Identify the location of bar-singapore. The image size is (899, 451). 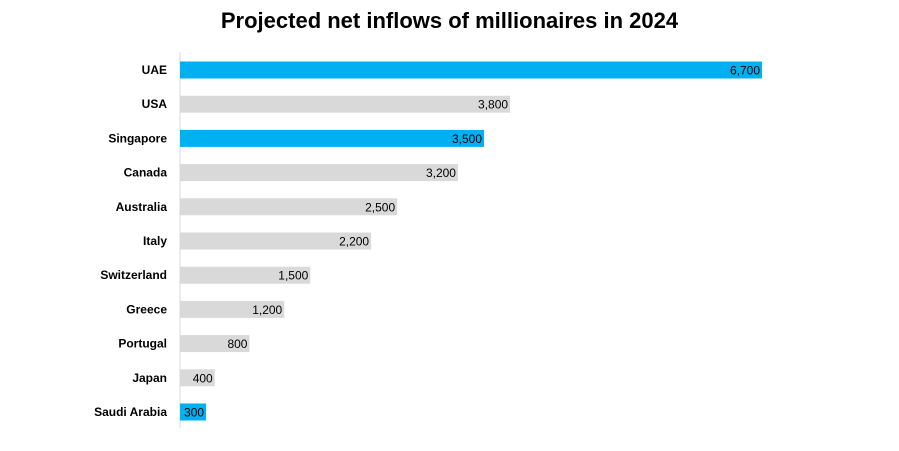
(332, 138).